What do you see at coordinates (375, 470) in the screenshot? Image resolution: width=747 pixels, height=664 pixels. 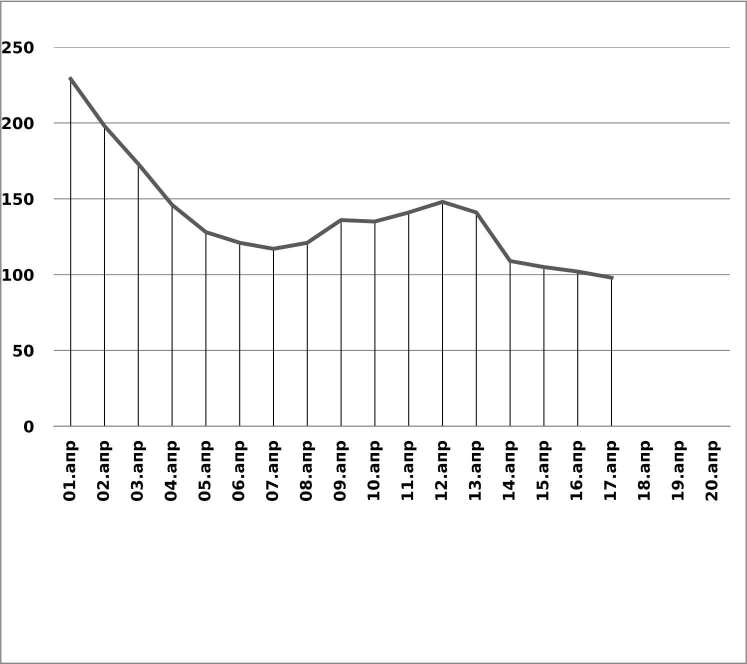 I see `x-tick-label: 10.апр` at bounding box center [375, 470].